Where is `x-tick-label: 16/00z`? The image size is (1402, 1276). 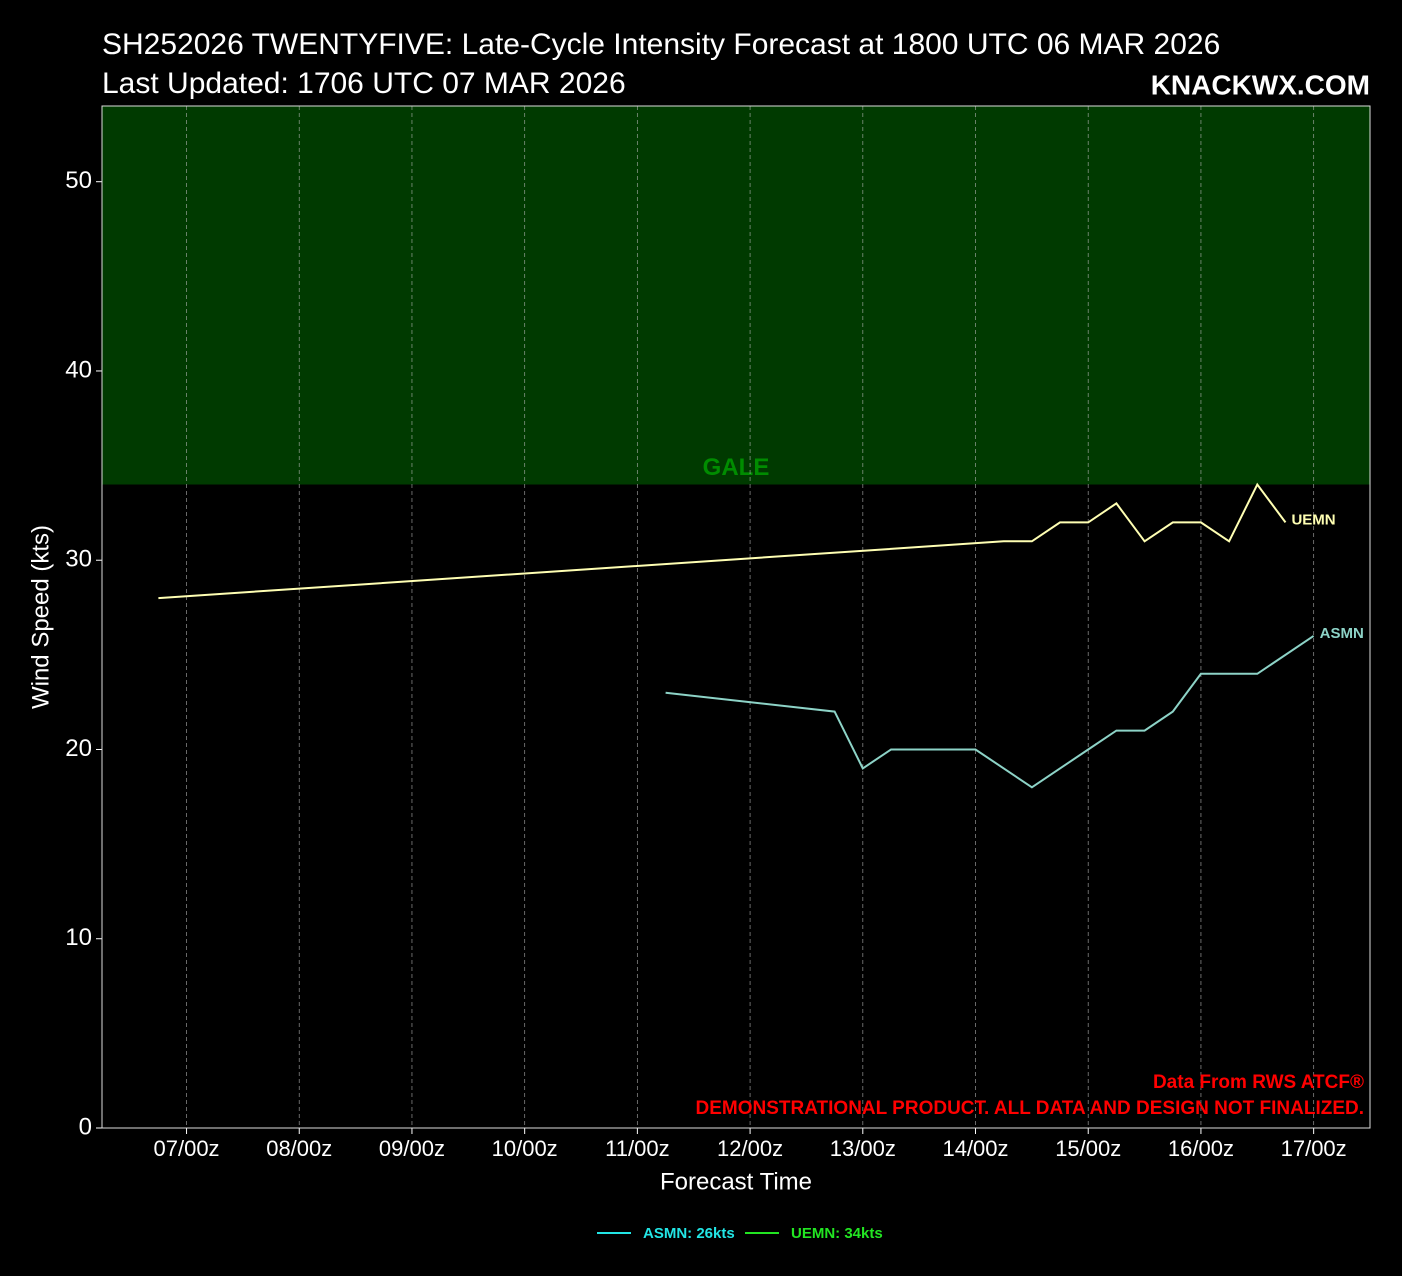
x-tick-label: 16/00z is located at coordinates (1201, 1148).